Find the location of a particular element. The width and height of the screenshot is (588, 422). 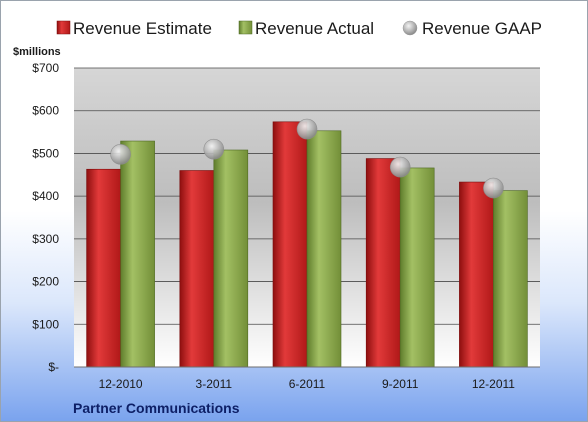

x-tick-label: 12-2011 is located at coordinates (493, 384).